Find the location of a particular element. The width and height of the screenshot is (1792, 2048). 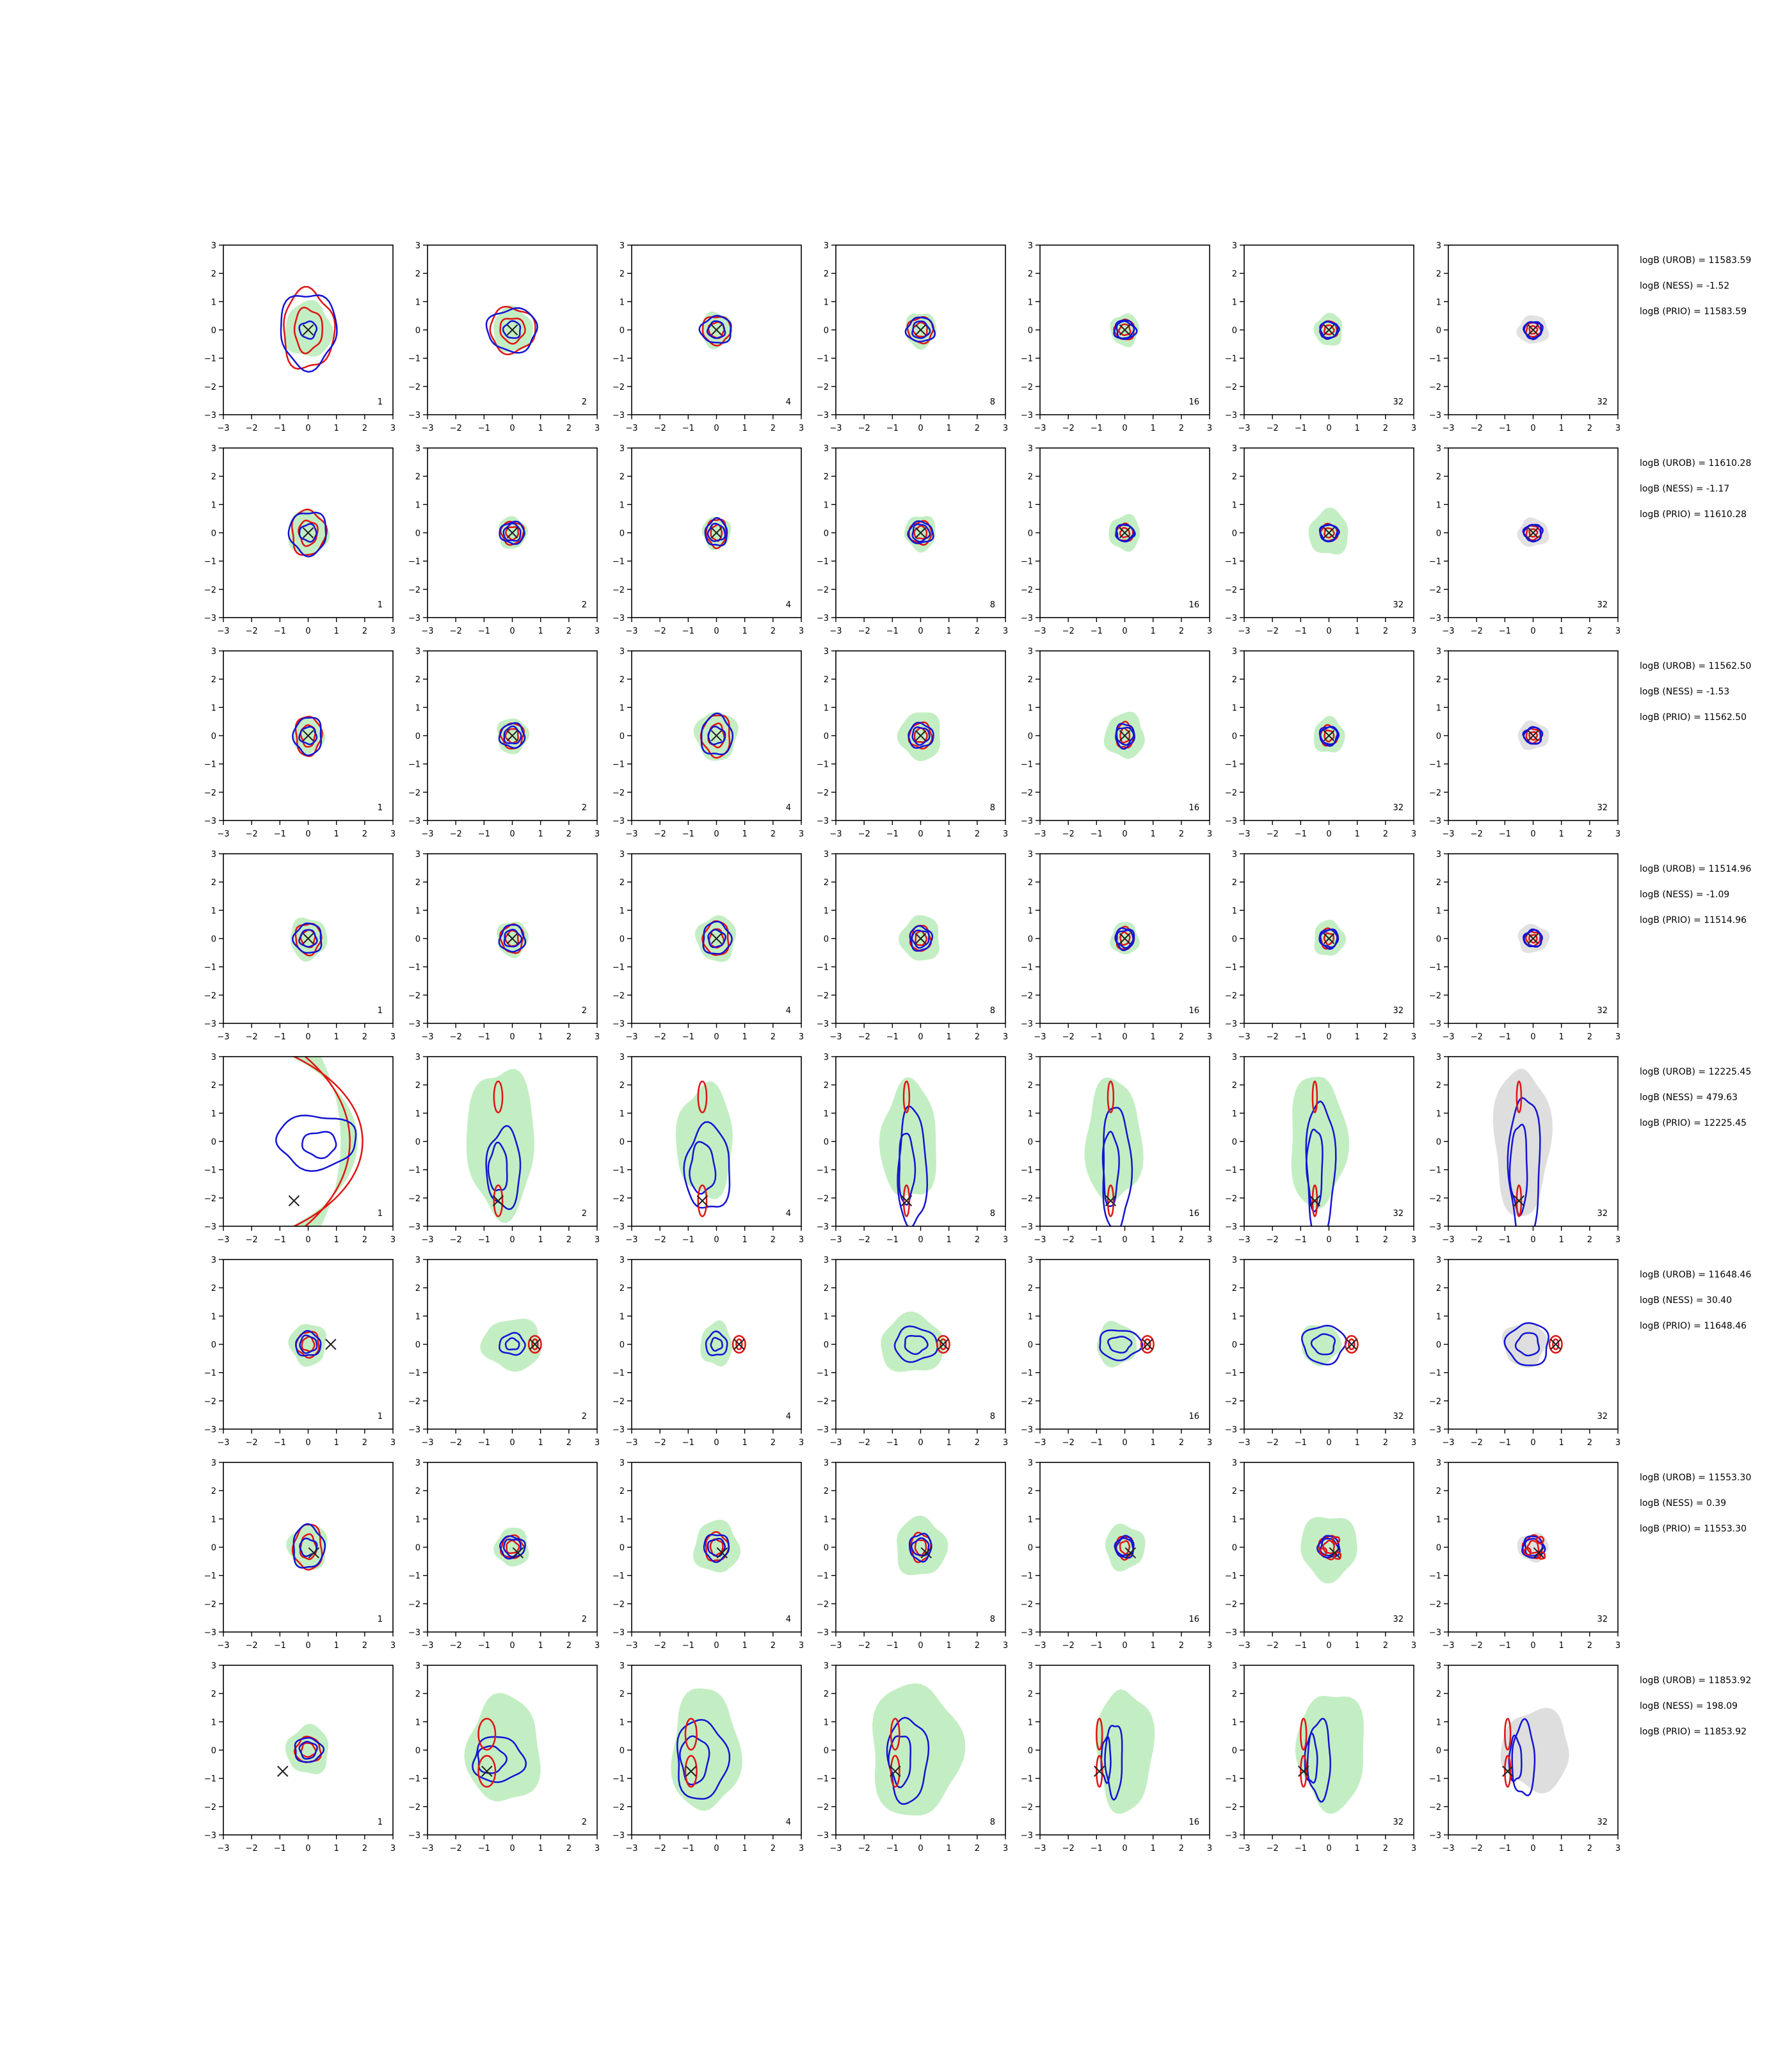

subplot: −3−3 −2 −2 −1 −1 0 0 1 1 2 2 3 3 32 is located at coordinates (1524, 1757).